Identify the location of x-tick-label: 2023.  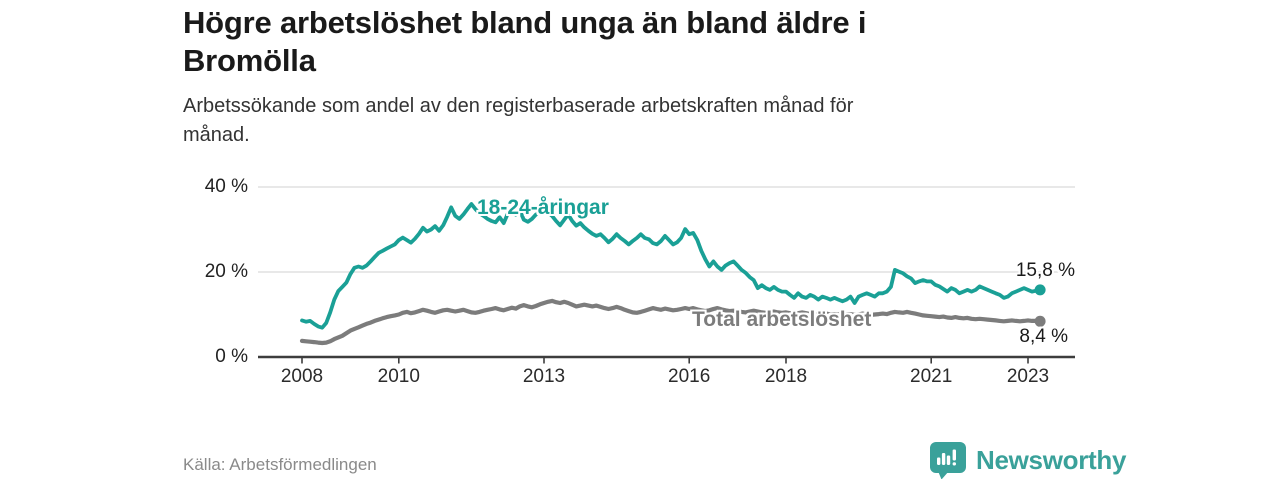
(1028, 376).